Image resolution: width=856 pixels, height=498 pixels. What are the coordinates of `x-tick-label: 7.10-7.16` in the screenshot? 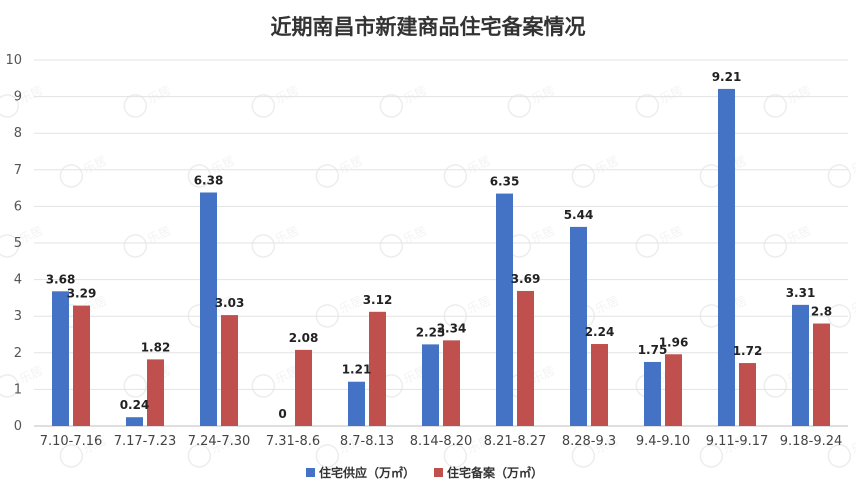 It's located at (71, 441).